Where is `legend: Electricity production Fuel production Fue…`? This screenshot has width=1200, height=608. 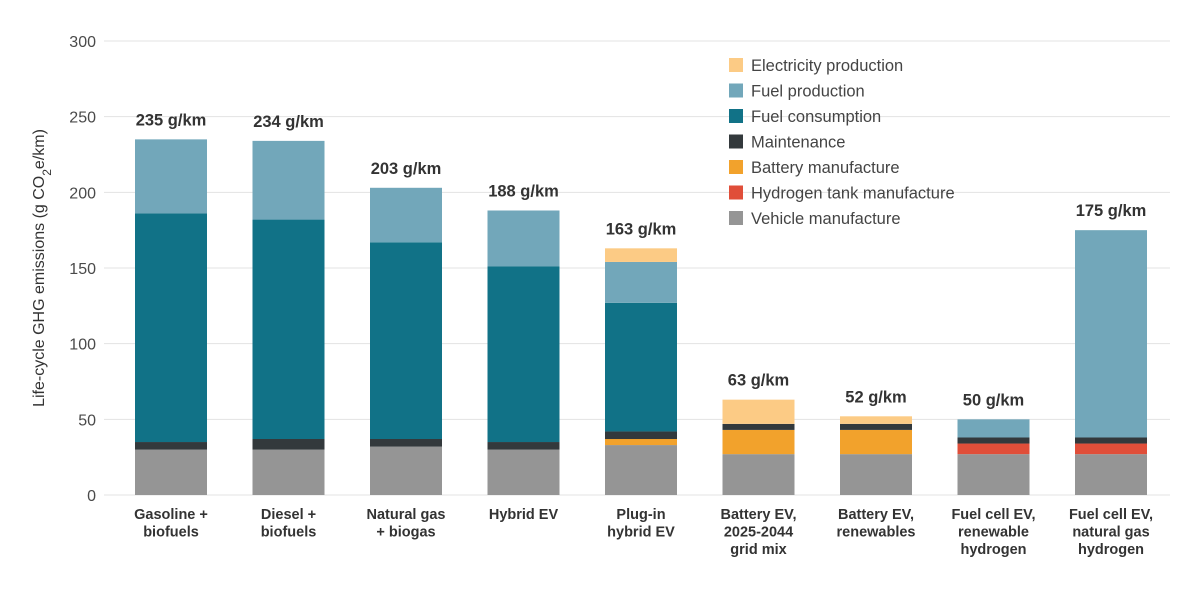 legend: Electricity production Fuel production Fue… is located at coordinates (842, 142).